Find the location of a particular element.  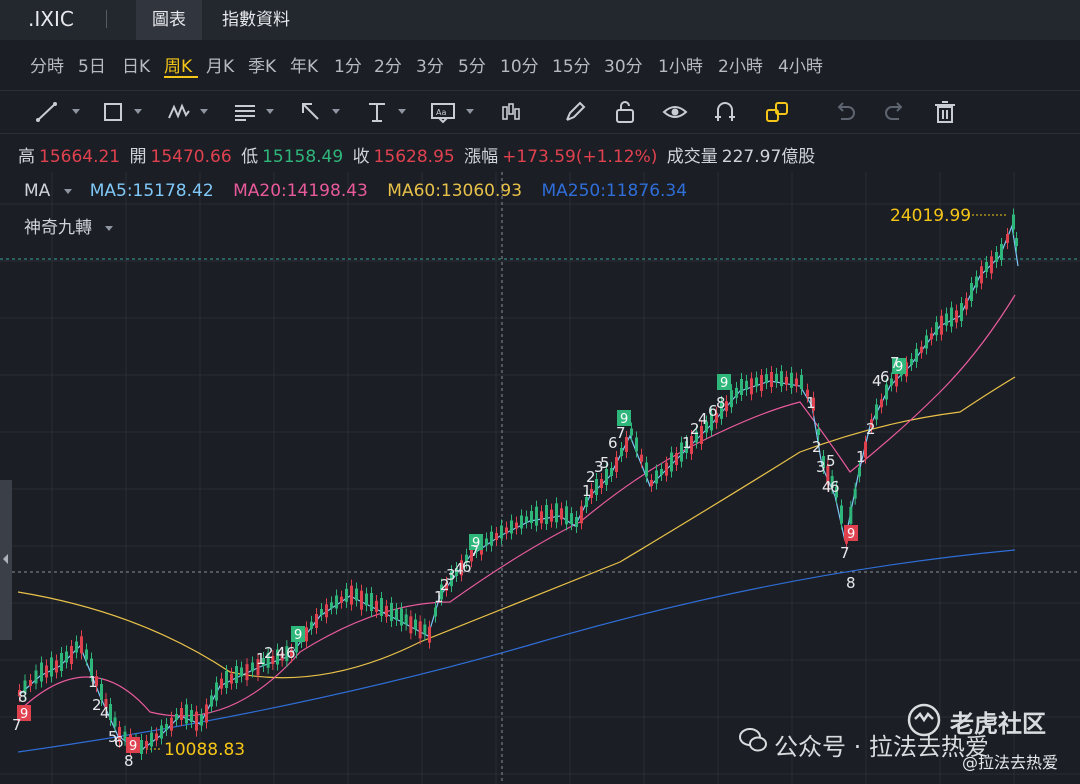

pattern-tool-icon is located at coordinates (181, 112).